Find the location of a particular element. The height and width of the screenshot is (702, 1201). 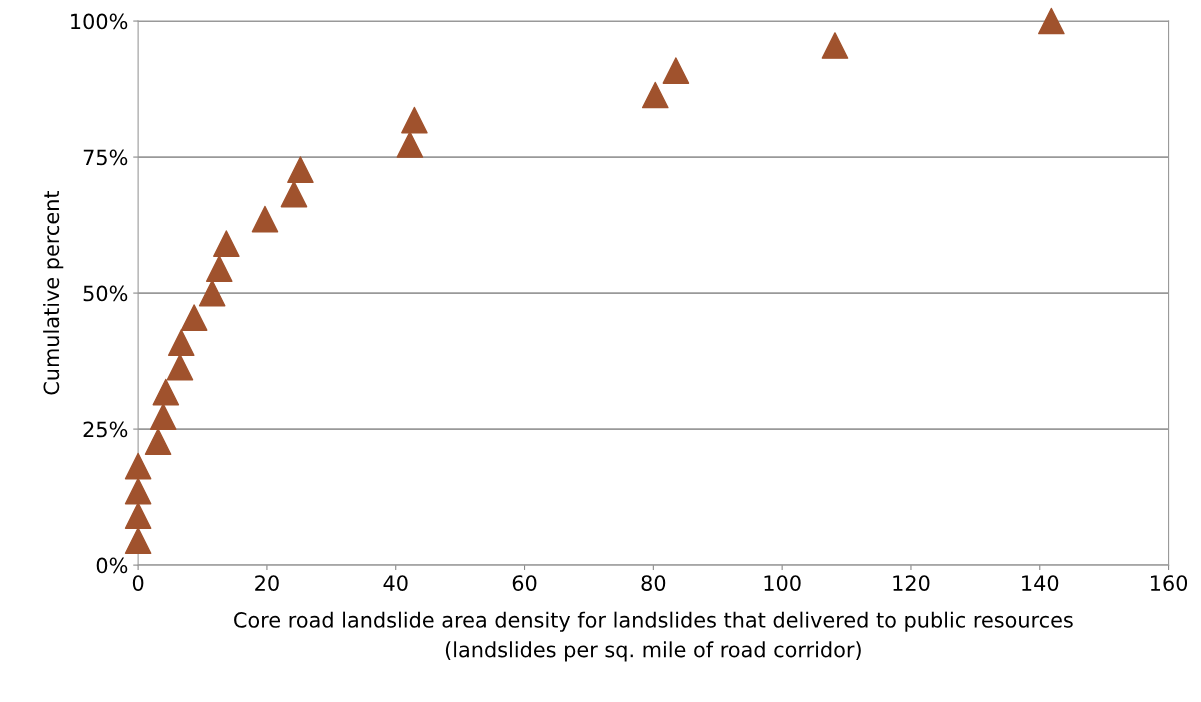

y-tick-label: 100% is located at coordinates (99, 21).